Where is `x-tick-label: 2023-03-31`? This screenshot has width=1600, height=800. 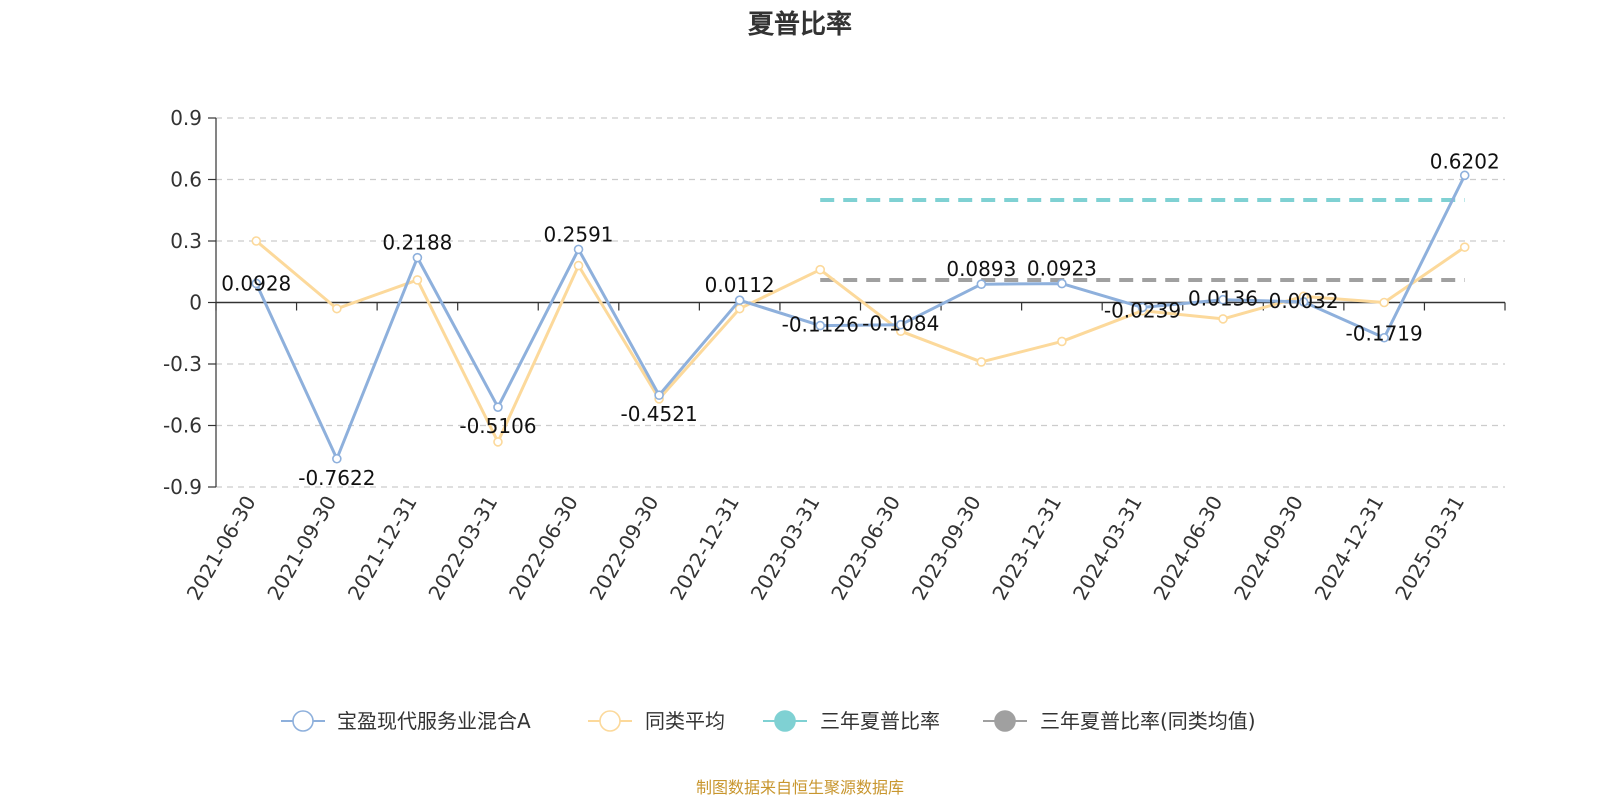
x-tick-label: 2023-03-31 is located at coordinates (785, 548).